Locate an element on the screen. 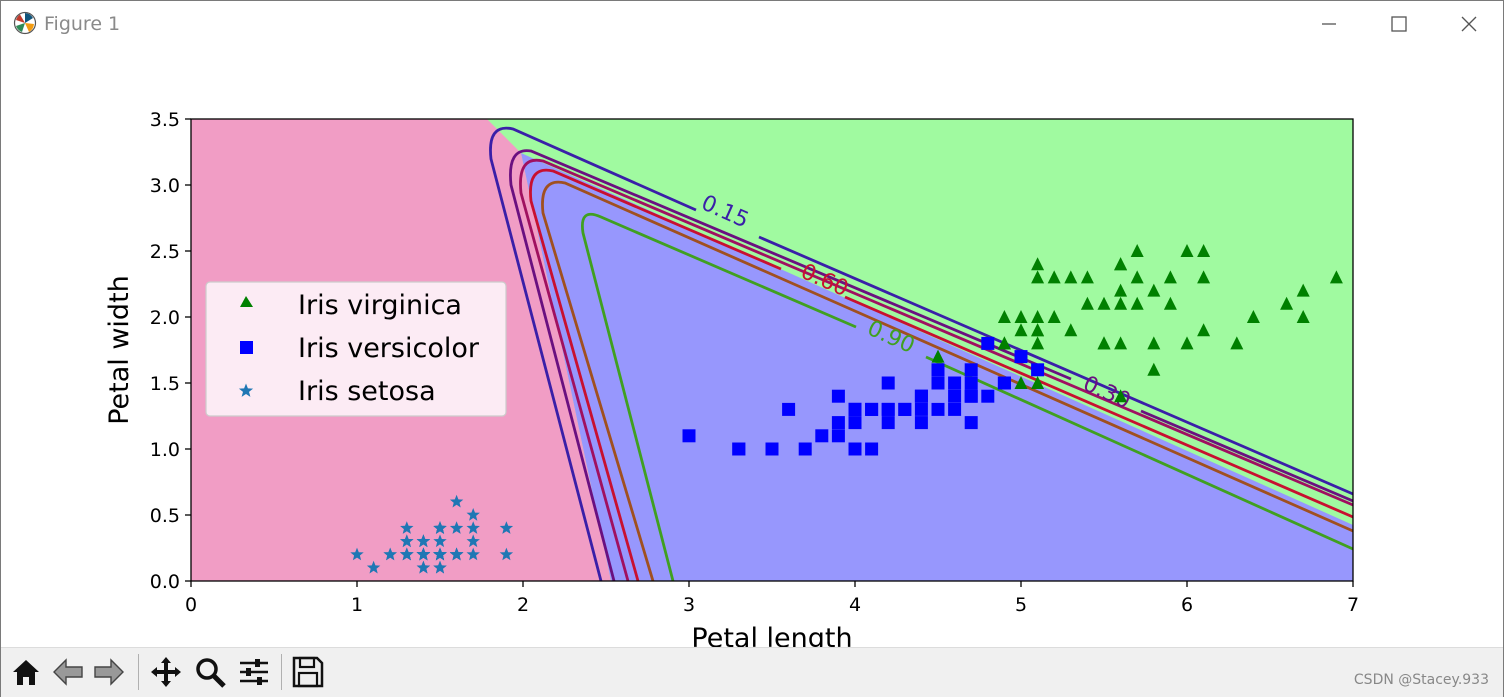  forward-button is located at coordinates (109, 672).